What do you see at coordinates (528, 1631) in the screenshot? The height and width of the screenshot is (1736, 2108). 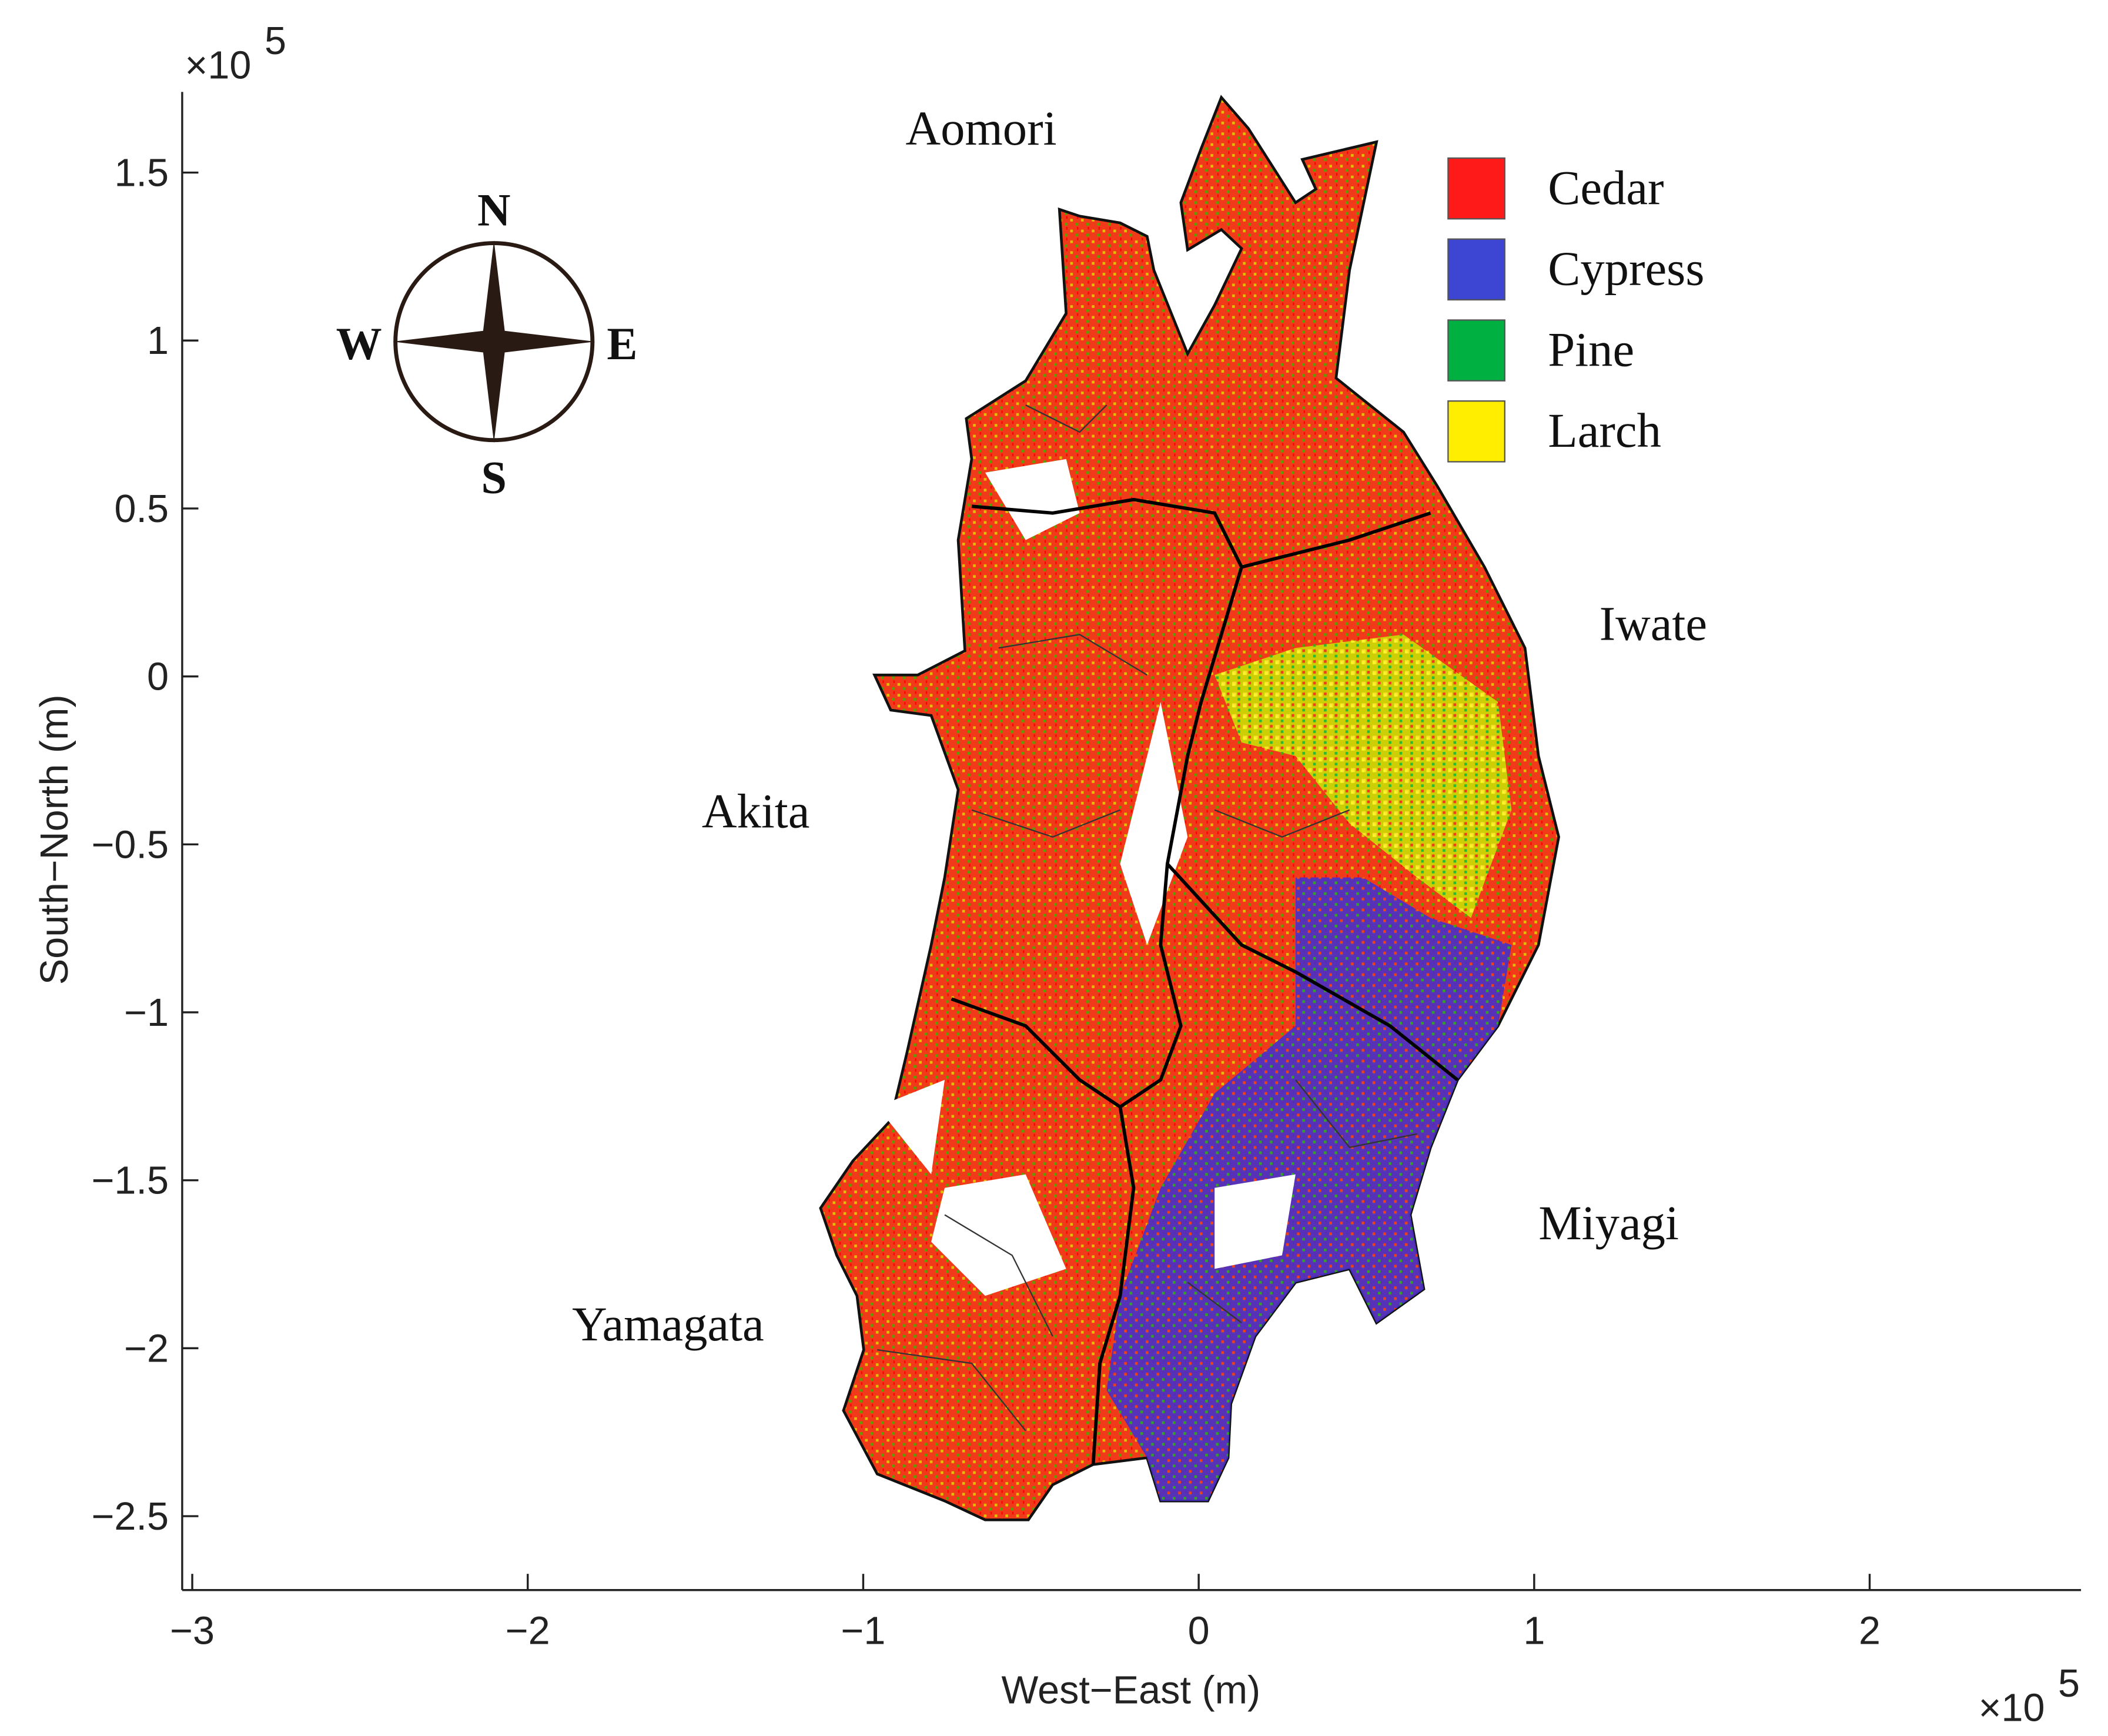 I see `x-tick-label: −2` at bounding box center [528, 1631].